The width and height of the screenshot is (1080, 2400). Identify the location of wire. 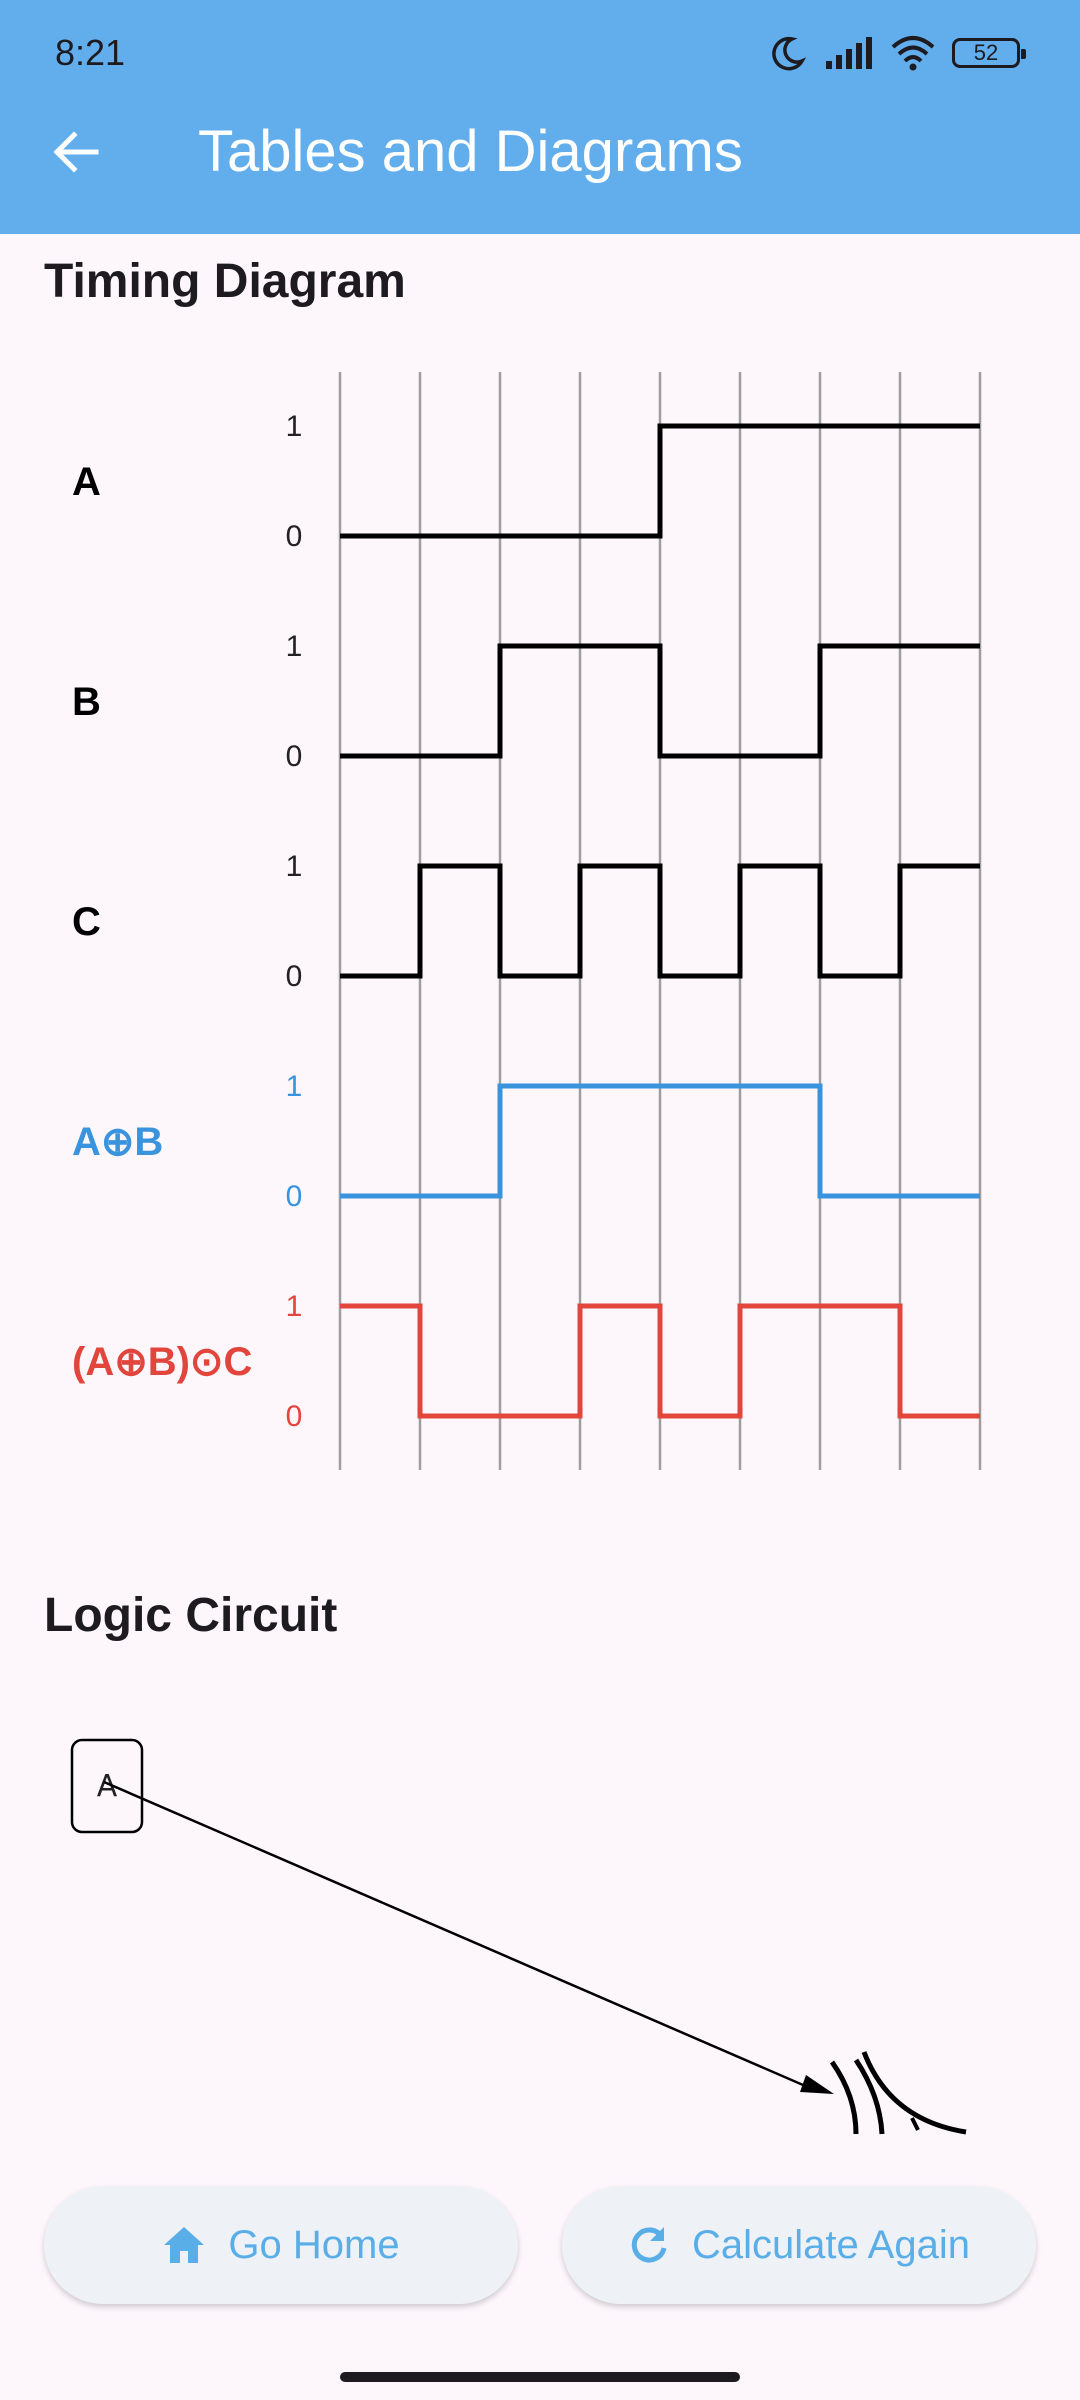
(457, 1935).